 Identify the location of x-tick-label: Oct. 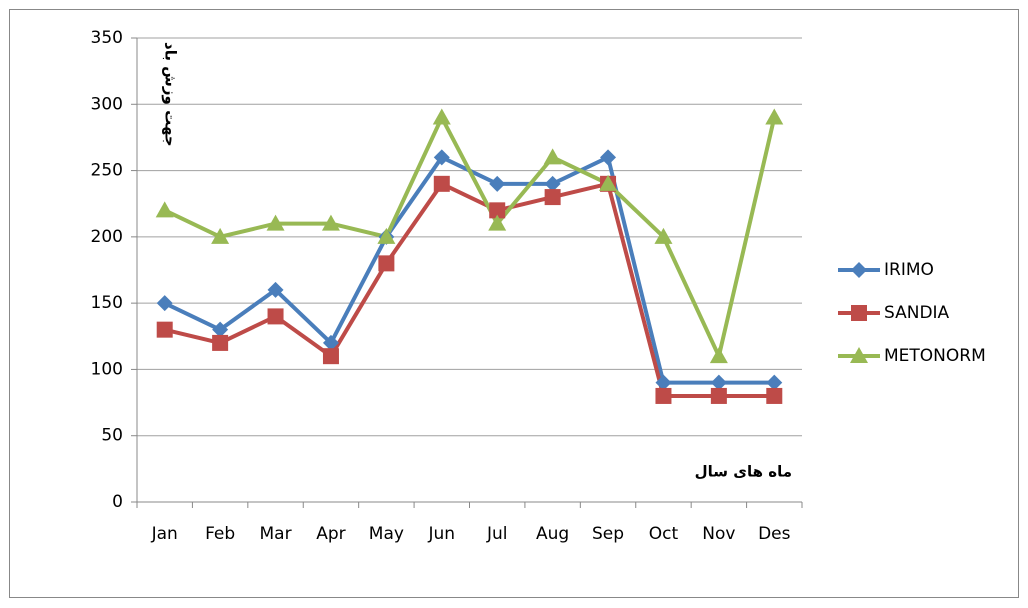
(664, 534).